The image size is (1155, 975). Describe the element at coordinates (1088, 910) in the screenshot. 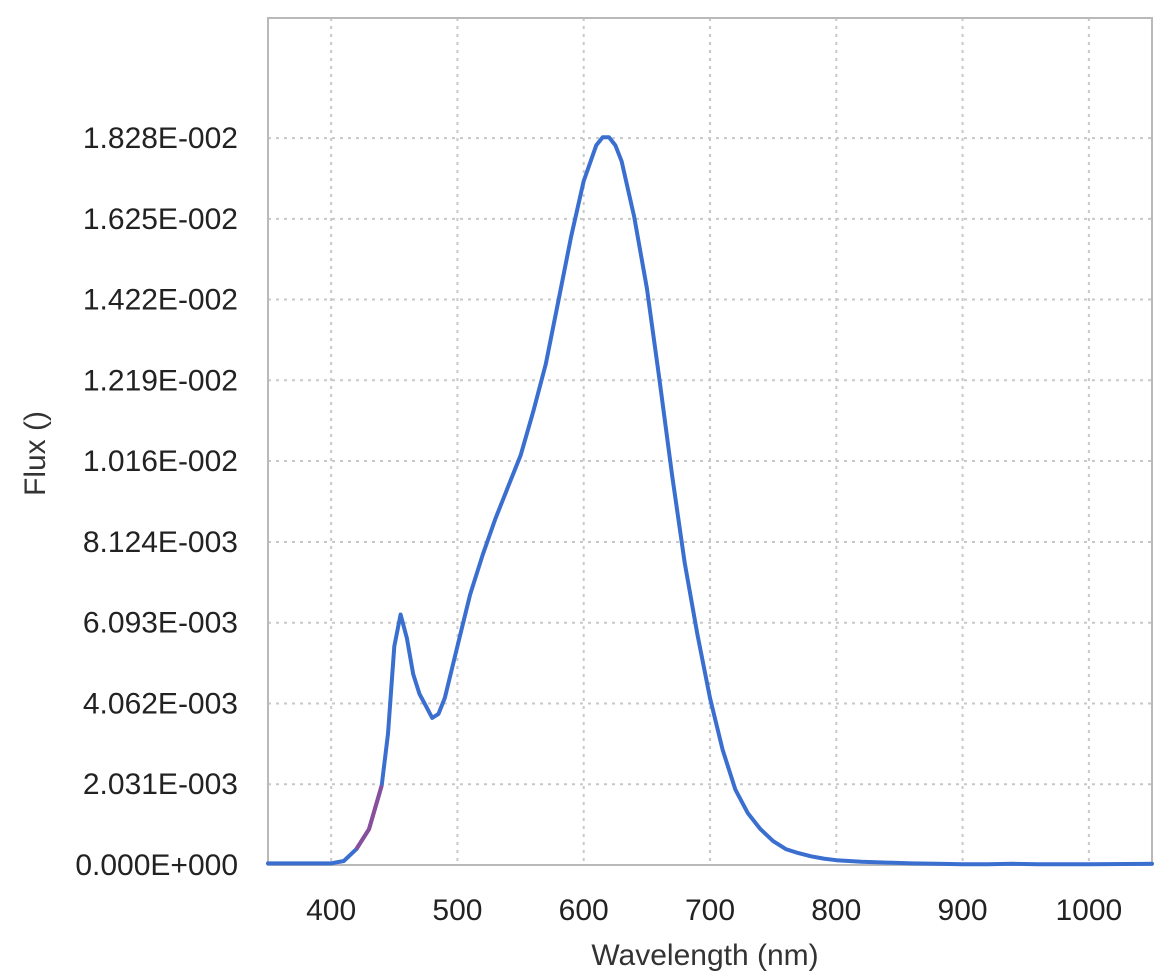

I see `x-tick-label: 1000` at that location.